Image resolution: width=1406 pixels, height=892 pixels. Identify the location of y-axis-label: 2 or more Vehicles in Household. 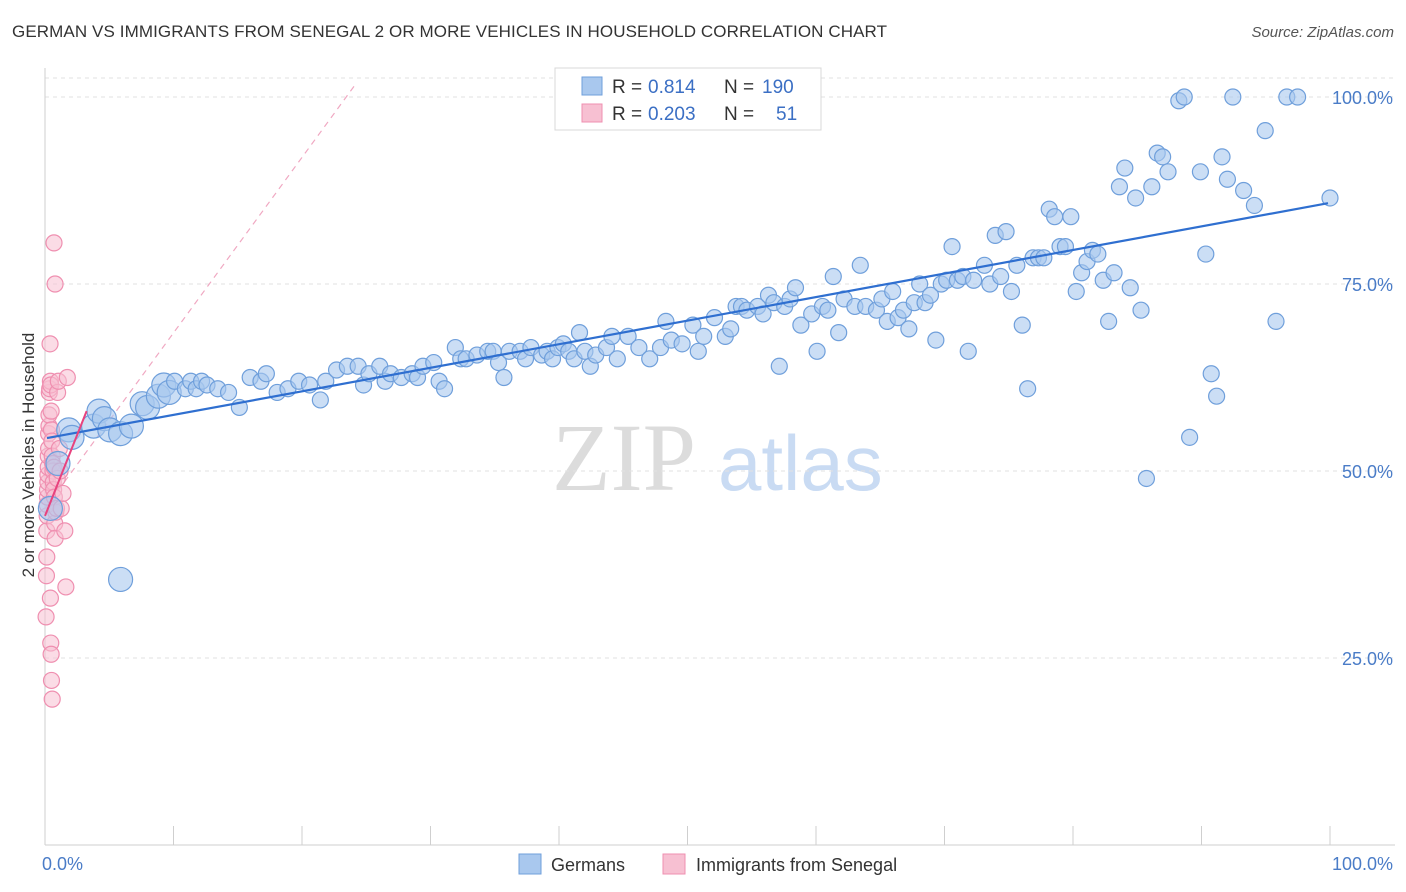
(28, 455).